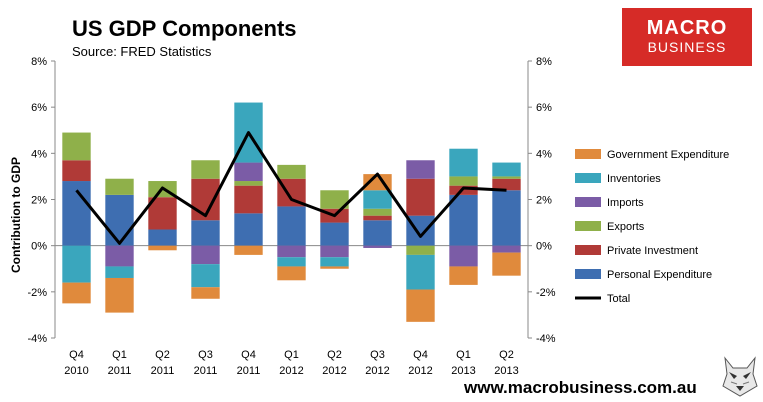  Describe the element at coordinates (588, 178) in the screenshot. I see `legend-swatch-inventories` at that location.